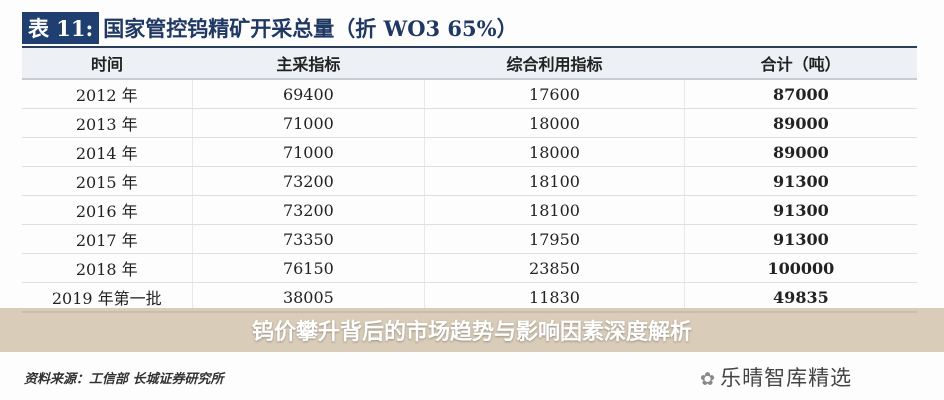  Describe the element at coordinates (107, 64) in the screenshot. I see `column-header: 时间` at that location.